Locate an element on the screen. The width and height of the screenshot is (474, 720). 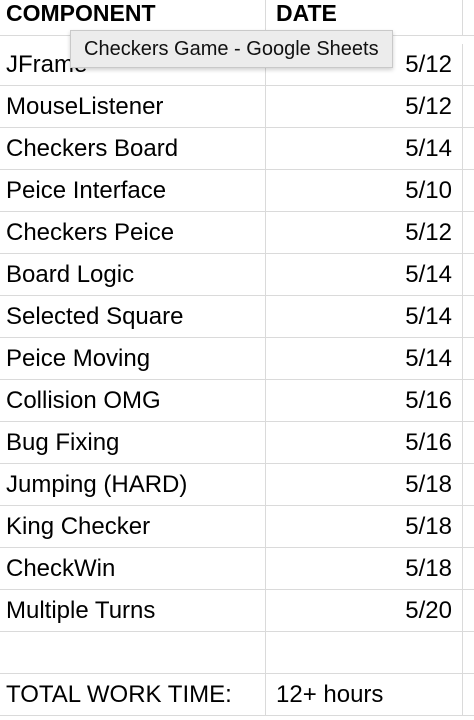
component-cell: Multiple Turns is located at coordinates (133, 611).